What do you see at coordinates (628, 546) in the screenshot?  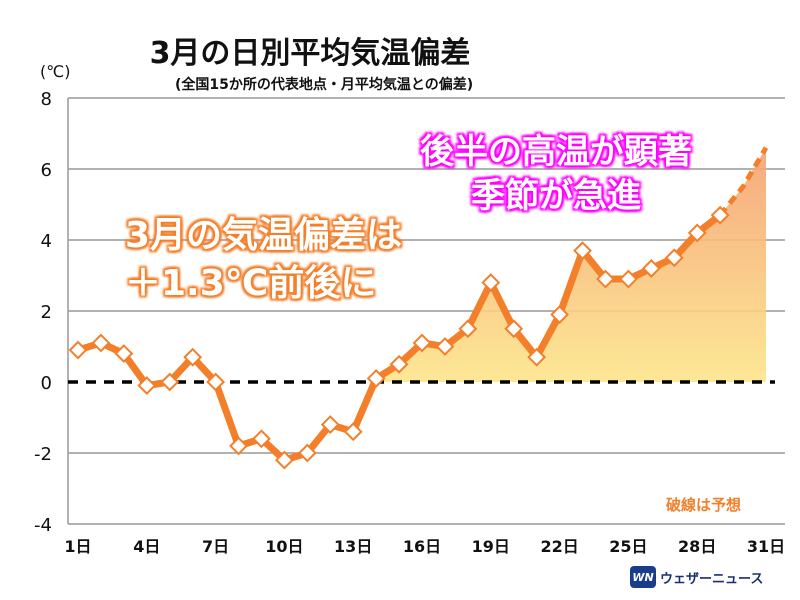 I see `x-tick-label: 25日` at bounding box center [628, 546].